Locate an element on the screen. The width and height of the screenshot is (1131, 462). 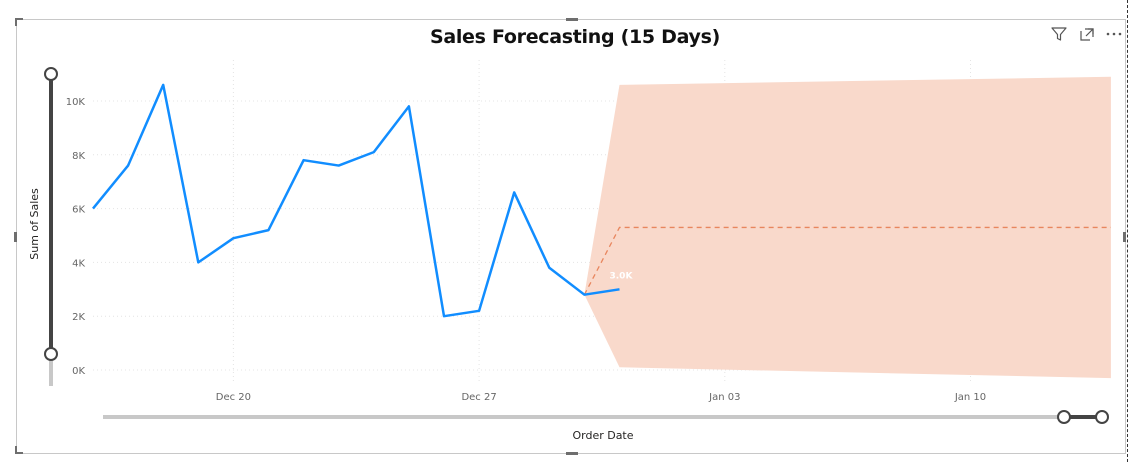
resize-handle-right is located at coordinates (1124, 237).